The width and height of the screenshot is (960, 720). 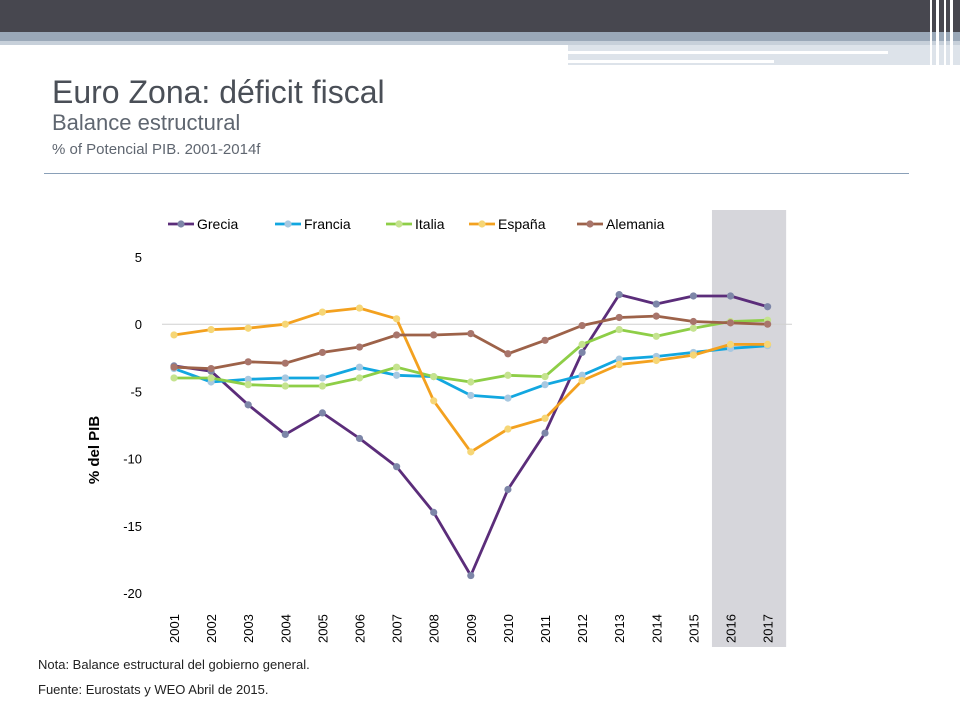 What do you see at coordinates (322, 628) in the screenshot?
I see `x-tick-label: 2005` at bounding box center [322, 628].